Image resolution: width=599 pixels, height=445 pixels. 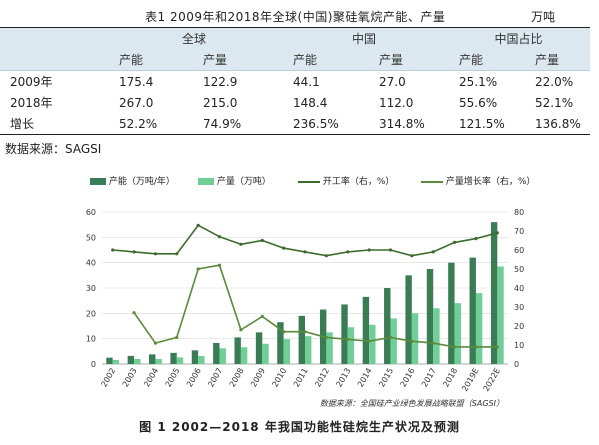 What do you see at coordinates (173, 378) in the screenshot?
I see `x-tick-label: 2005` at bounding box center [173, 378].